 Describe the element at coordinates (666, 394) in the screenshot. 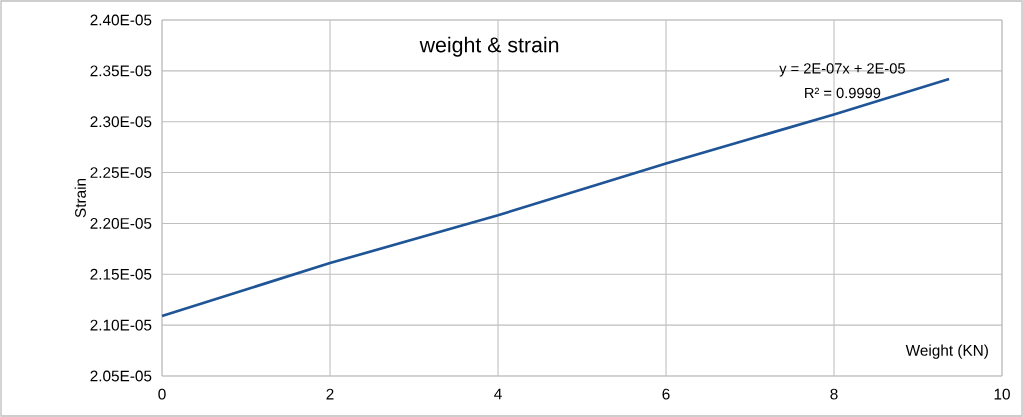

I see `x-tick-label: 6` at that location.